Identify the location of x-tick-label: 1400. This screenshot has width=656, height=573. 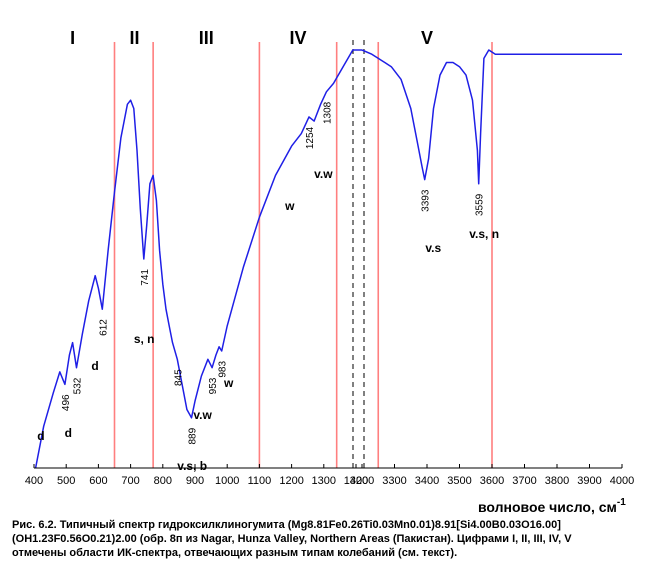
(356, 481).